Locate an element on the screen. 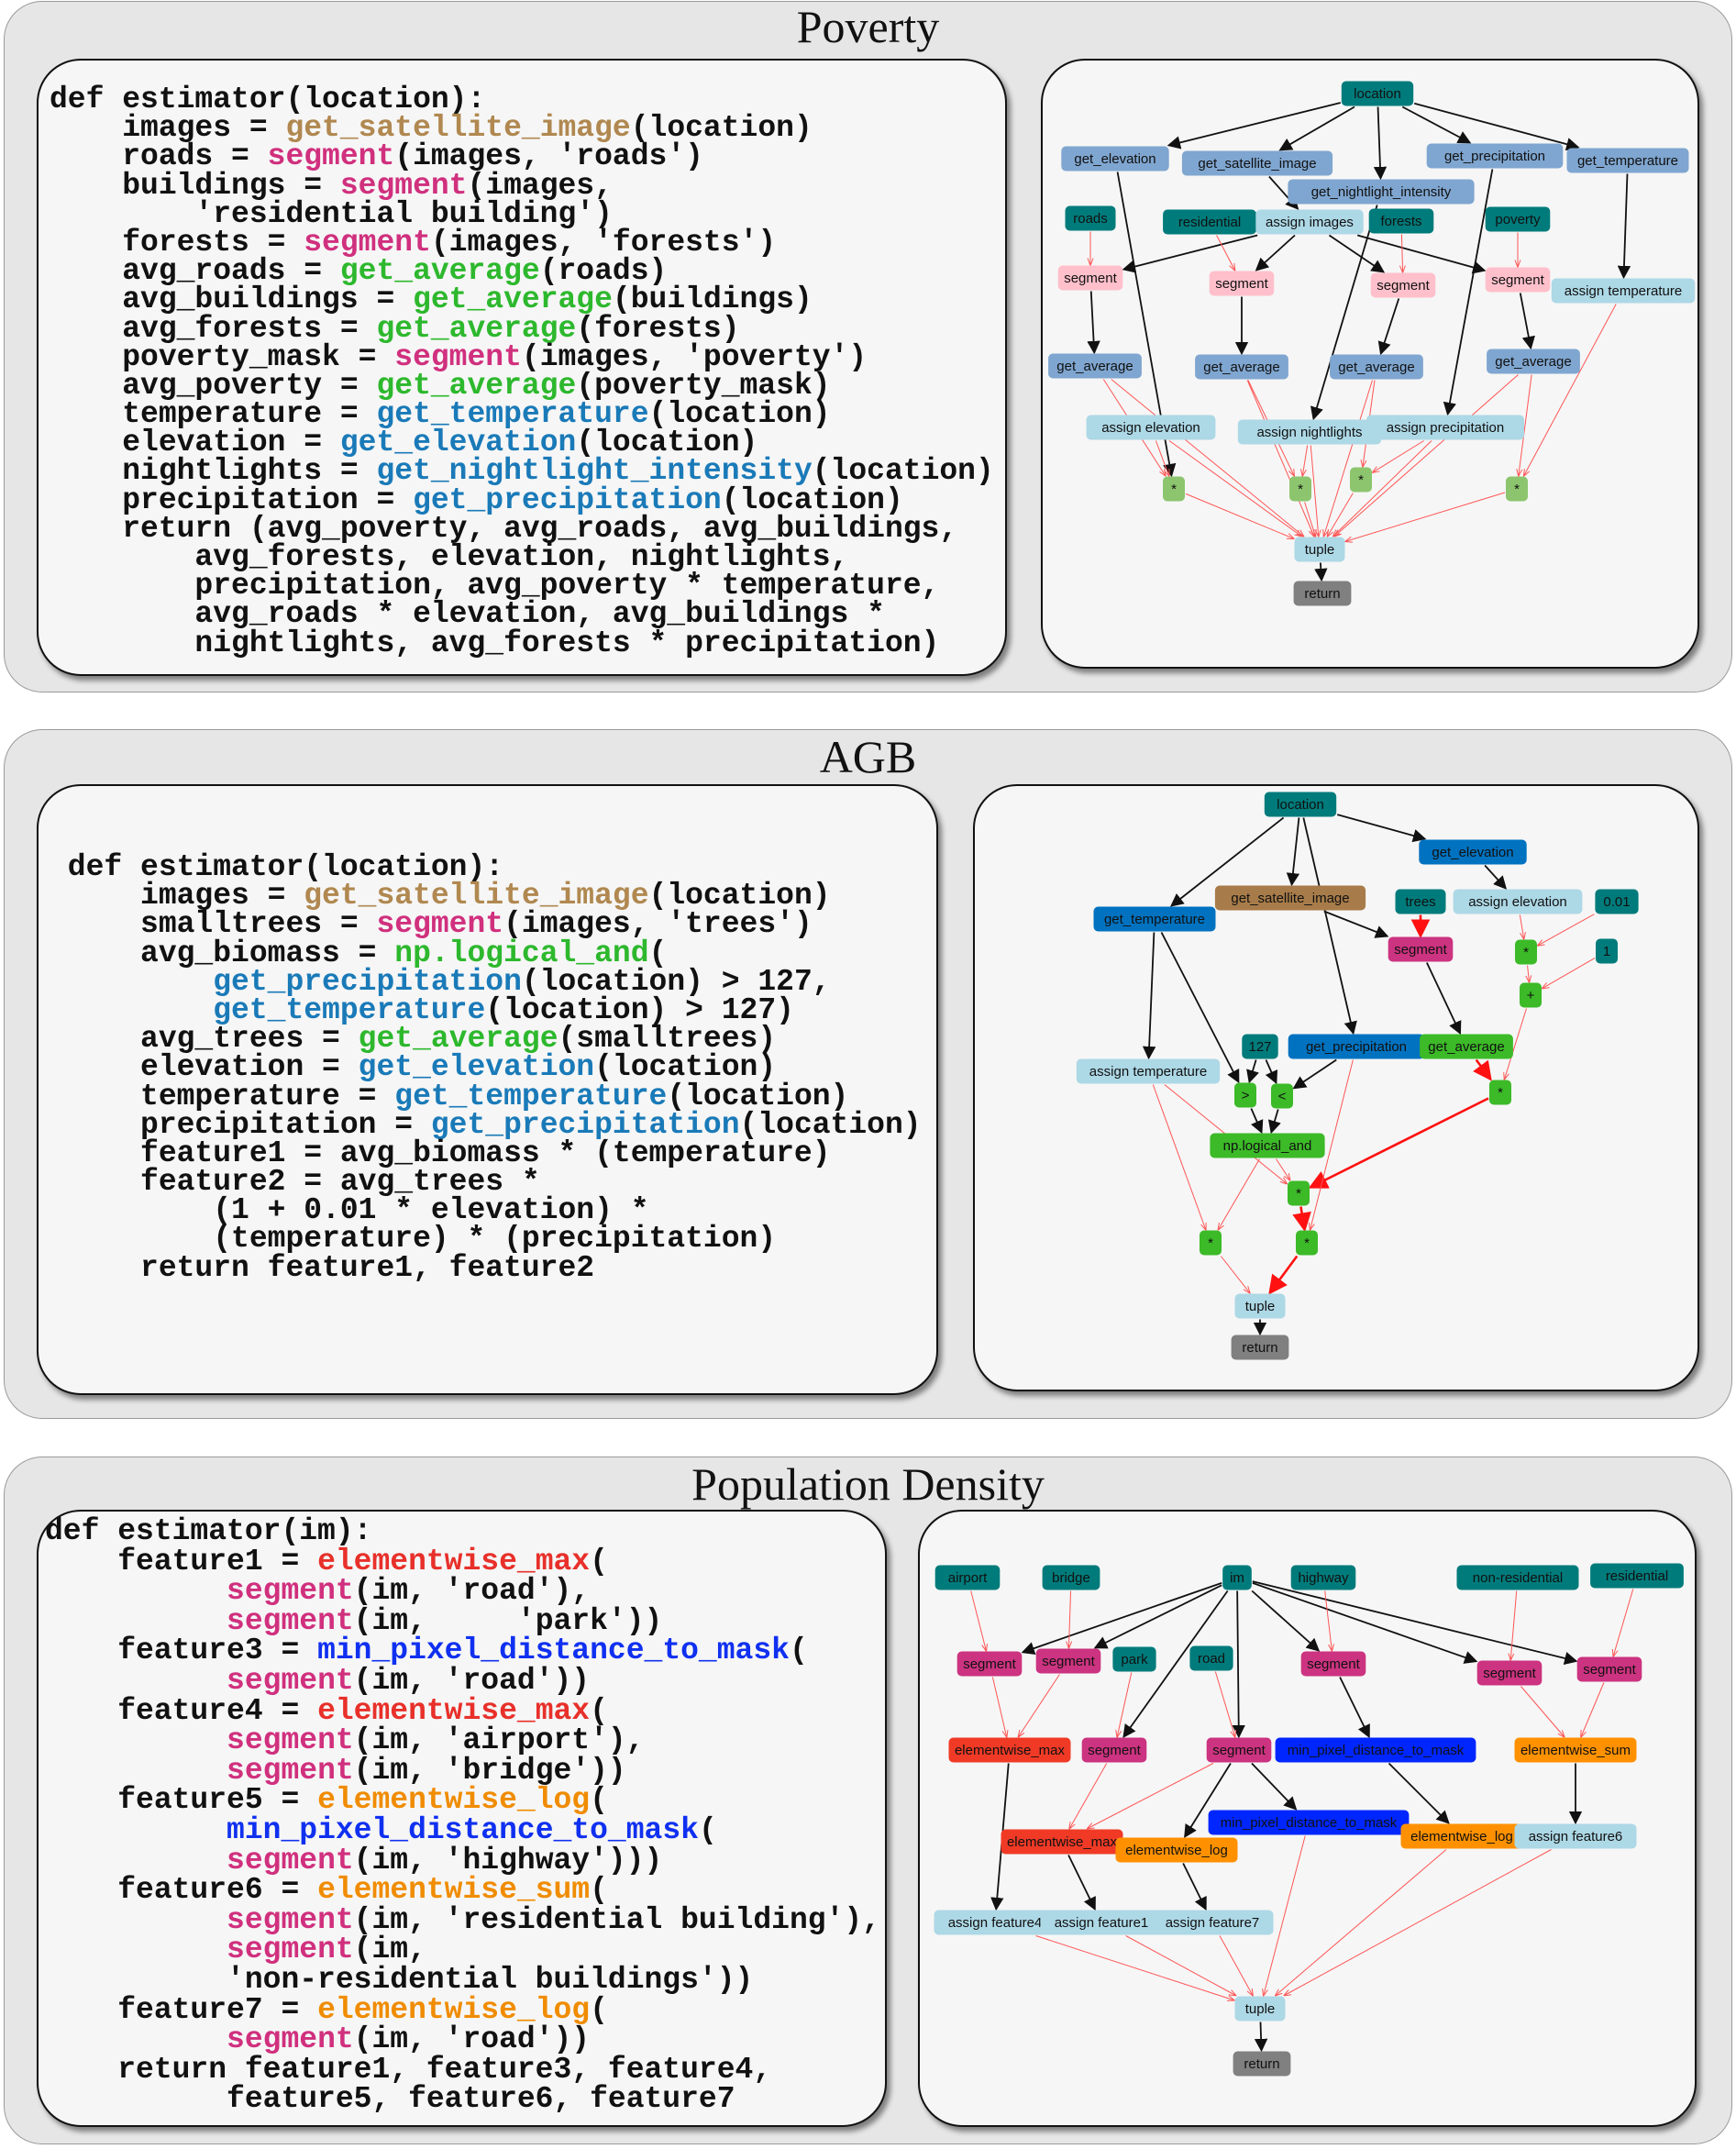 The image size is (1736, 2149). code-function-name: get_temperature is located at coordinates (512, 414).